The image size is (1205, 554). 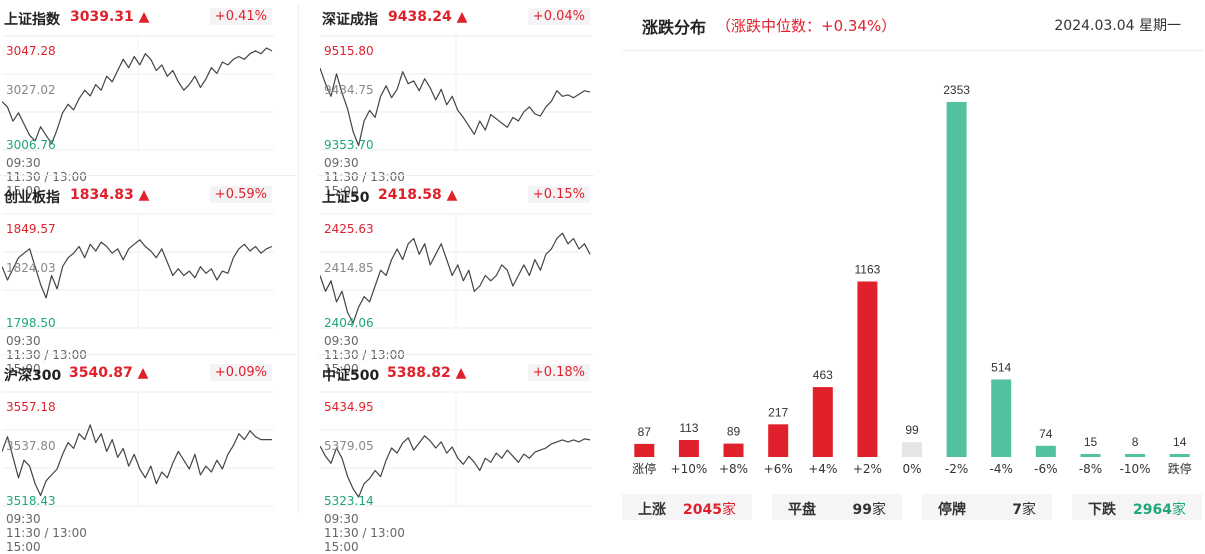 I want to click on bar-value-label: 463, so click(x=823, y=375).